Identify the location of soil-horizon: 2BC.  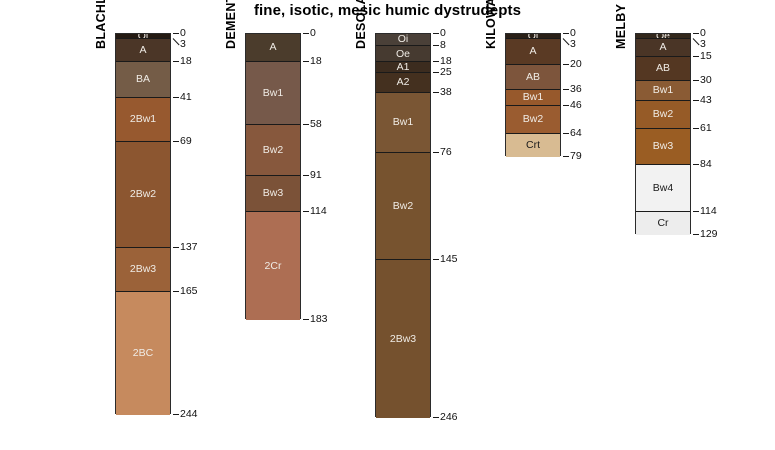
(143, 353).